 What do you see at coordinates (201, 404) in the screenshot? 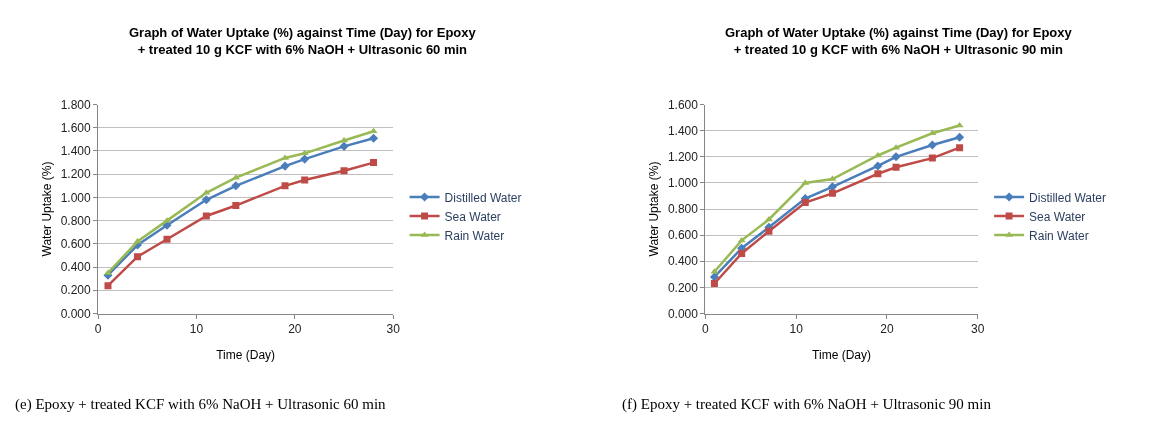
I see `text: (e) Epoxy + treated KCF with 6% NaOH + Ultrasonic 60 min` at bounding box center [201, 404].